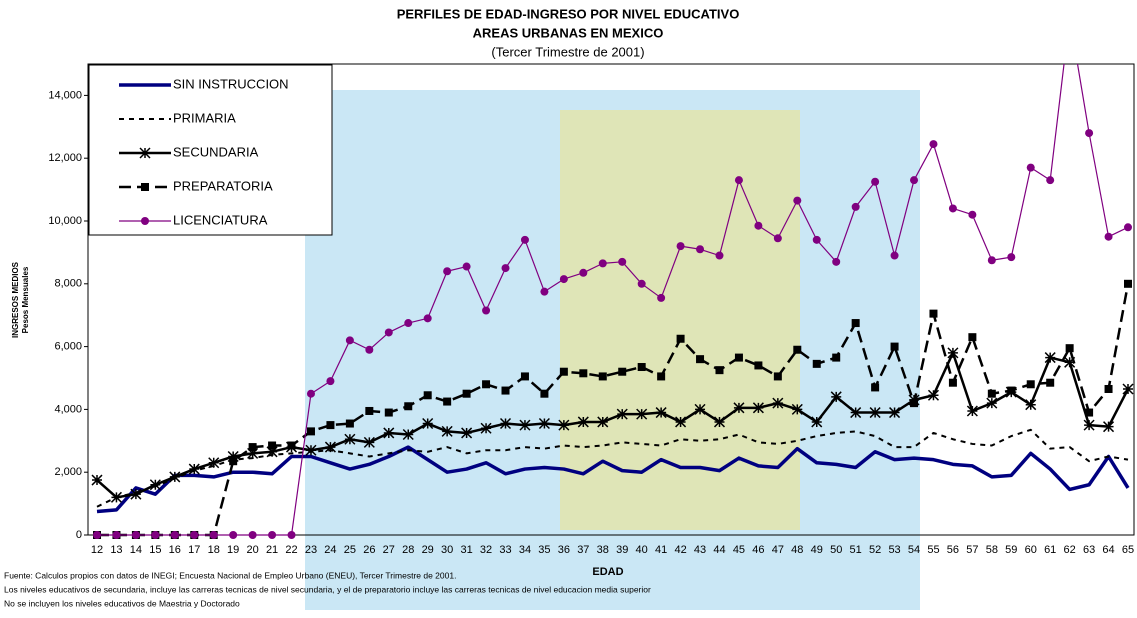 This screenshot has width=1137, height=618. Describe the element at coordinates (797, 550) in the screenshot. I see `x-tick-label: 48` at that location.